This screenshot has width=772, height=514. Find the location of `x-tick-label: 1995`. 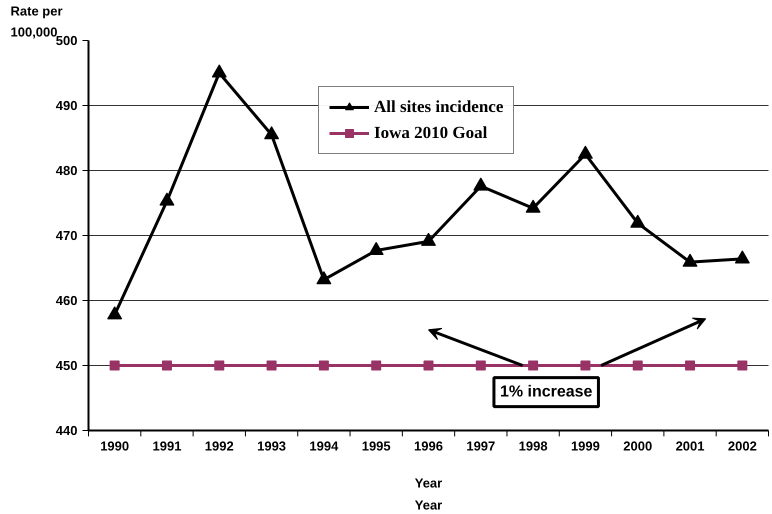

x-tick-label: 1995 is located at coordinates (376, 446).